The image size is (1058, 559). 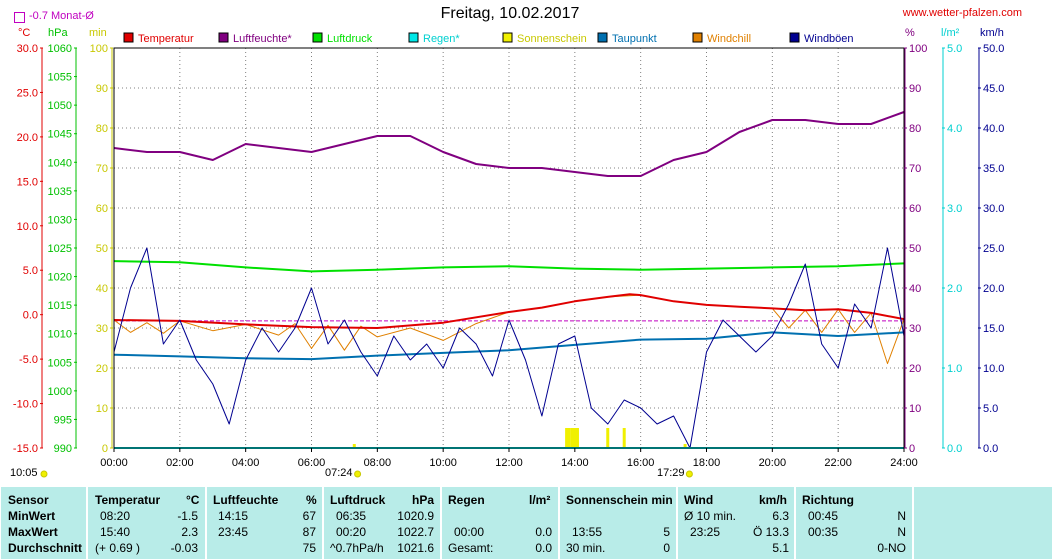 I want to click on tick-label-humidity_pct: 60, so click(x=915, y=209).